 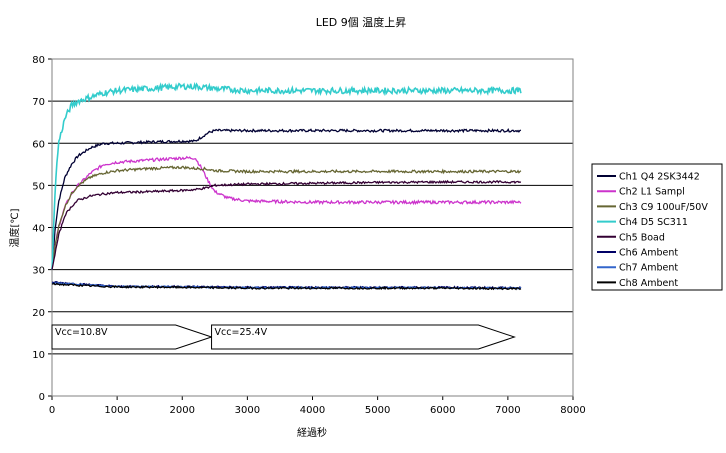 What do you see at coordinates (42, 397) in the screenshot?
I see `y-tick-label: 0` at bounding box center [42, 397].